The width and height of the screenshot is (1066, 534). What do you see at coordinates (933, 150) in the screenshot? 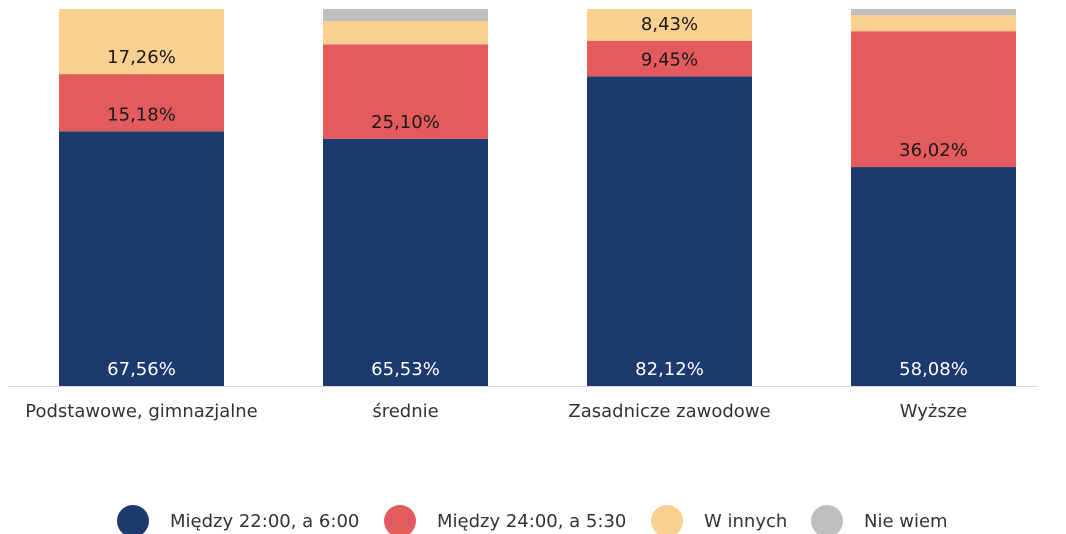
I see `value-label: 36,02%` at bounding box center [933, 150].